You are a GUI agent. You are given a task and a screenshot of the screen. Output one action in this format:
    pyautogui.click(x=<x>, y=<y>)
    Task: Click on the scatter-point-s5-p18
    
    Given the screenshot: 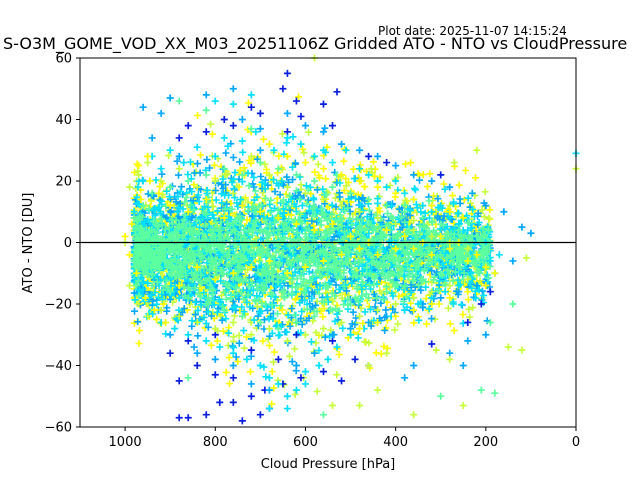 What is the action you would take?
    pyautogui.click(x=242, y=206)
    